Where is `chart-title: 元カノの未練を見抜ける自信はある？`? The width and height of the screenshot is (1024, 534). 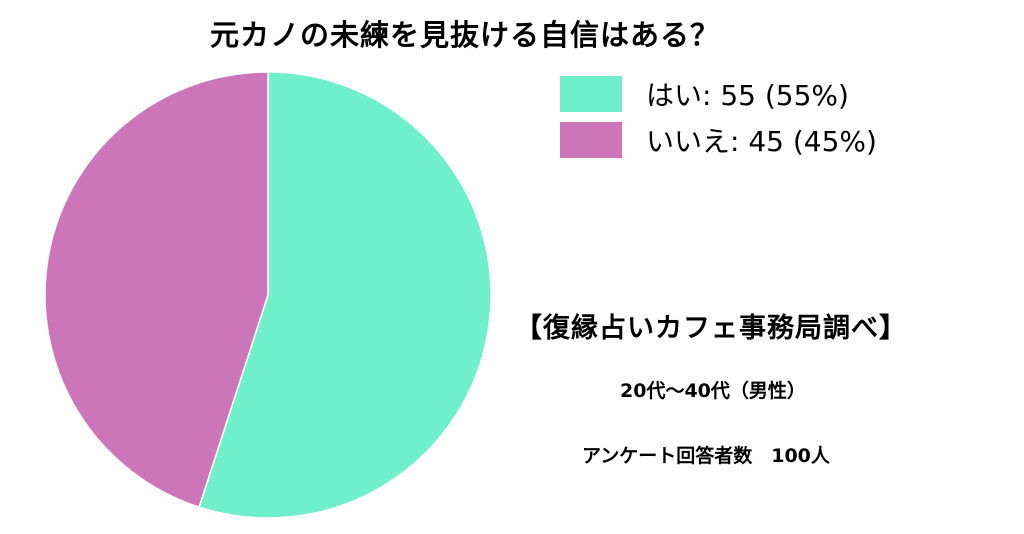 chart-title: 元カノの未練を見抜ける自信はある？ is located at coordinates (464, 35).